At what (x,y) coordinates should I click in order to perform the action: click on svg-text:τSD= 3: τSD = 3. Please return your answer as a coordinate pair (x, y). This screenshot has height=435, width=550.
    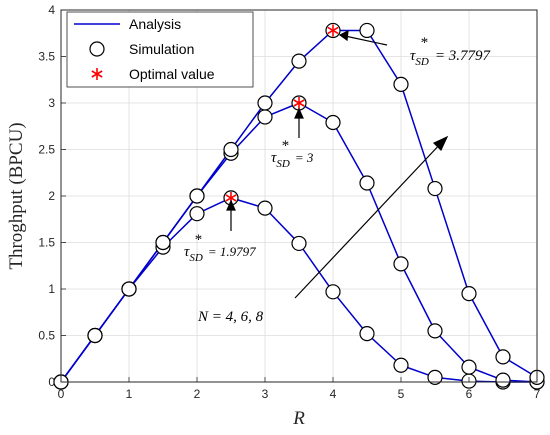
    Looking at the image, I should click on (292, 160).